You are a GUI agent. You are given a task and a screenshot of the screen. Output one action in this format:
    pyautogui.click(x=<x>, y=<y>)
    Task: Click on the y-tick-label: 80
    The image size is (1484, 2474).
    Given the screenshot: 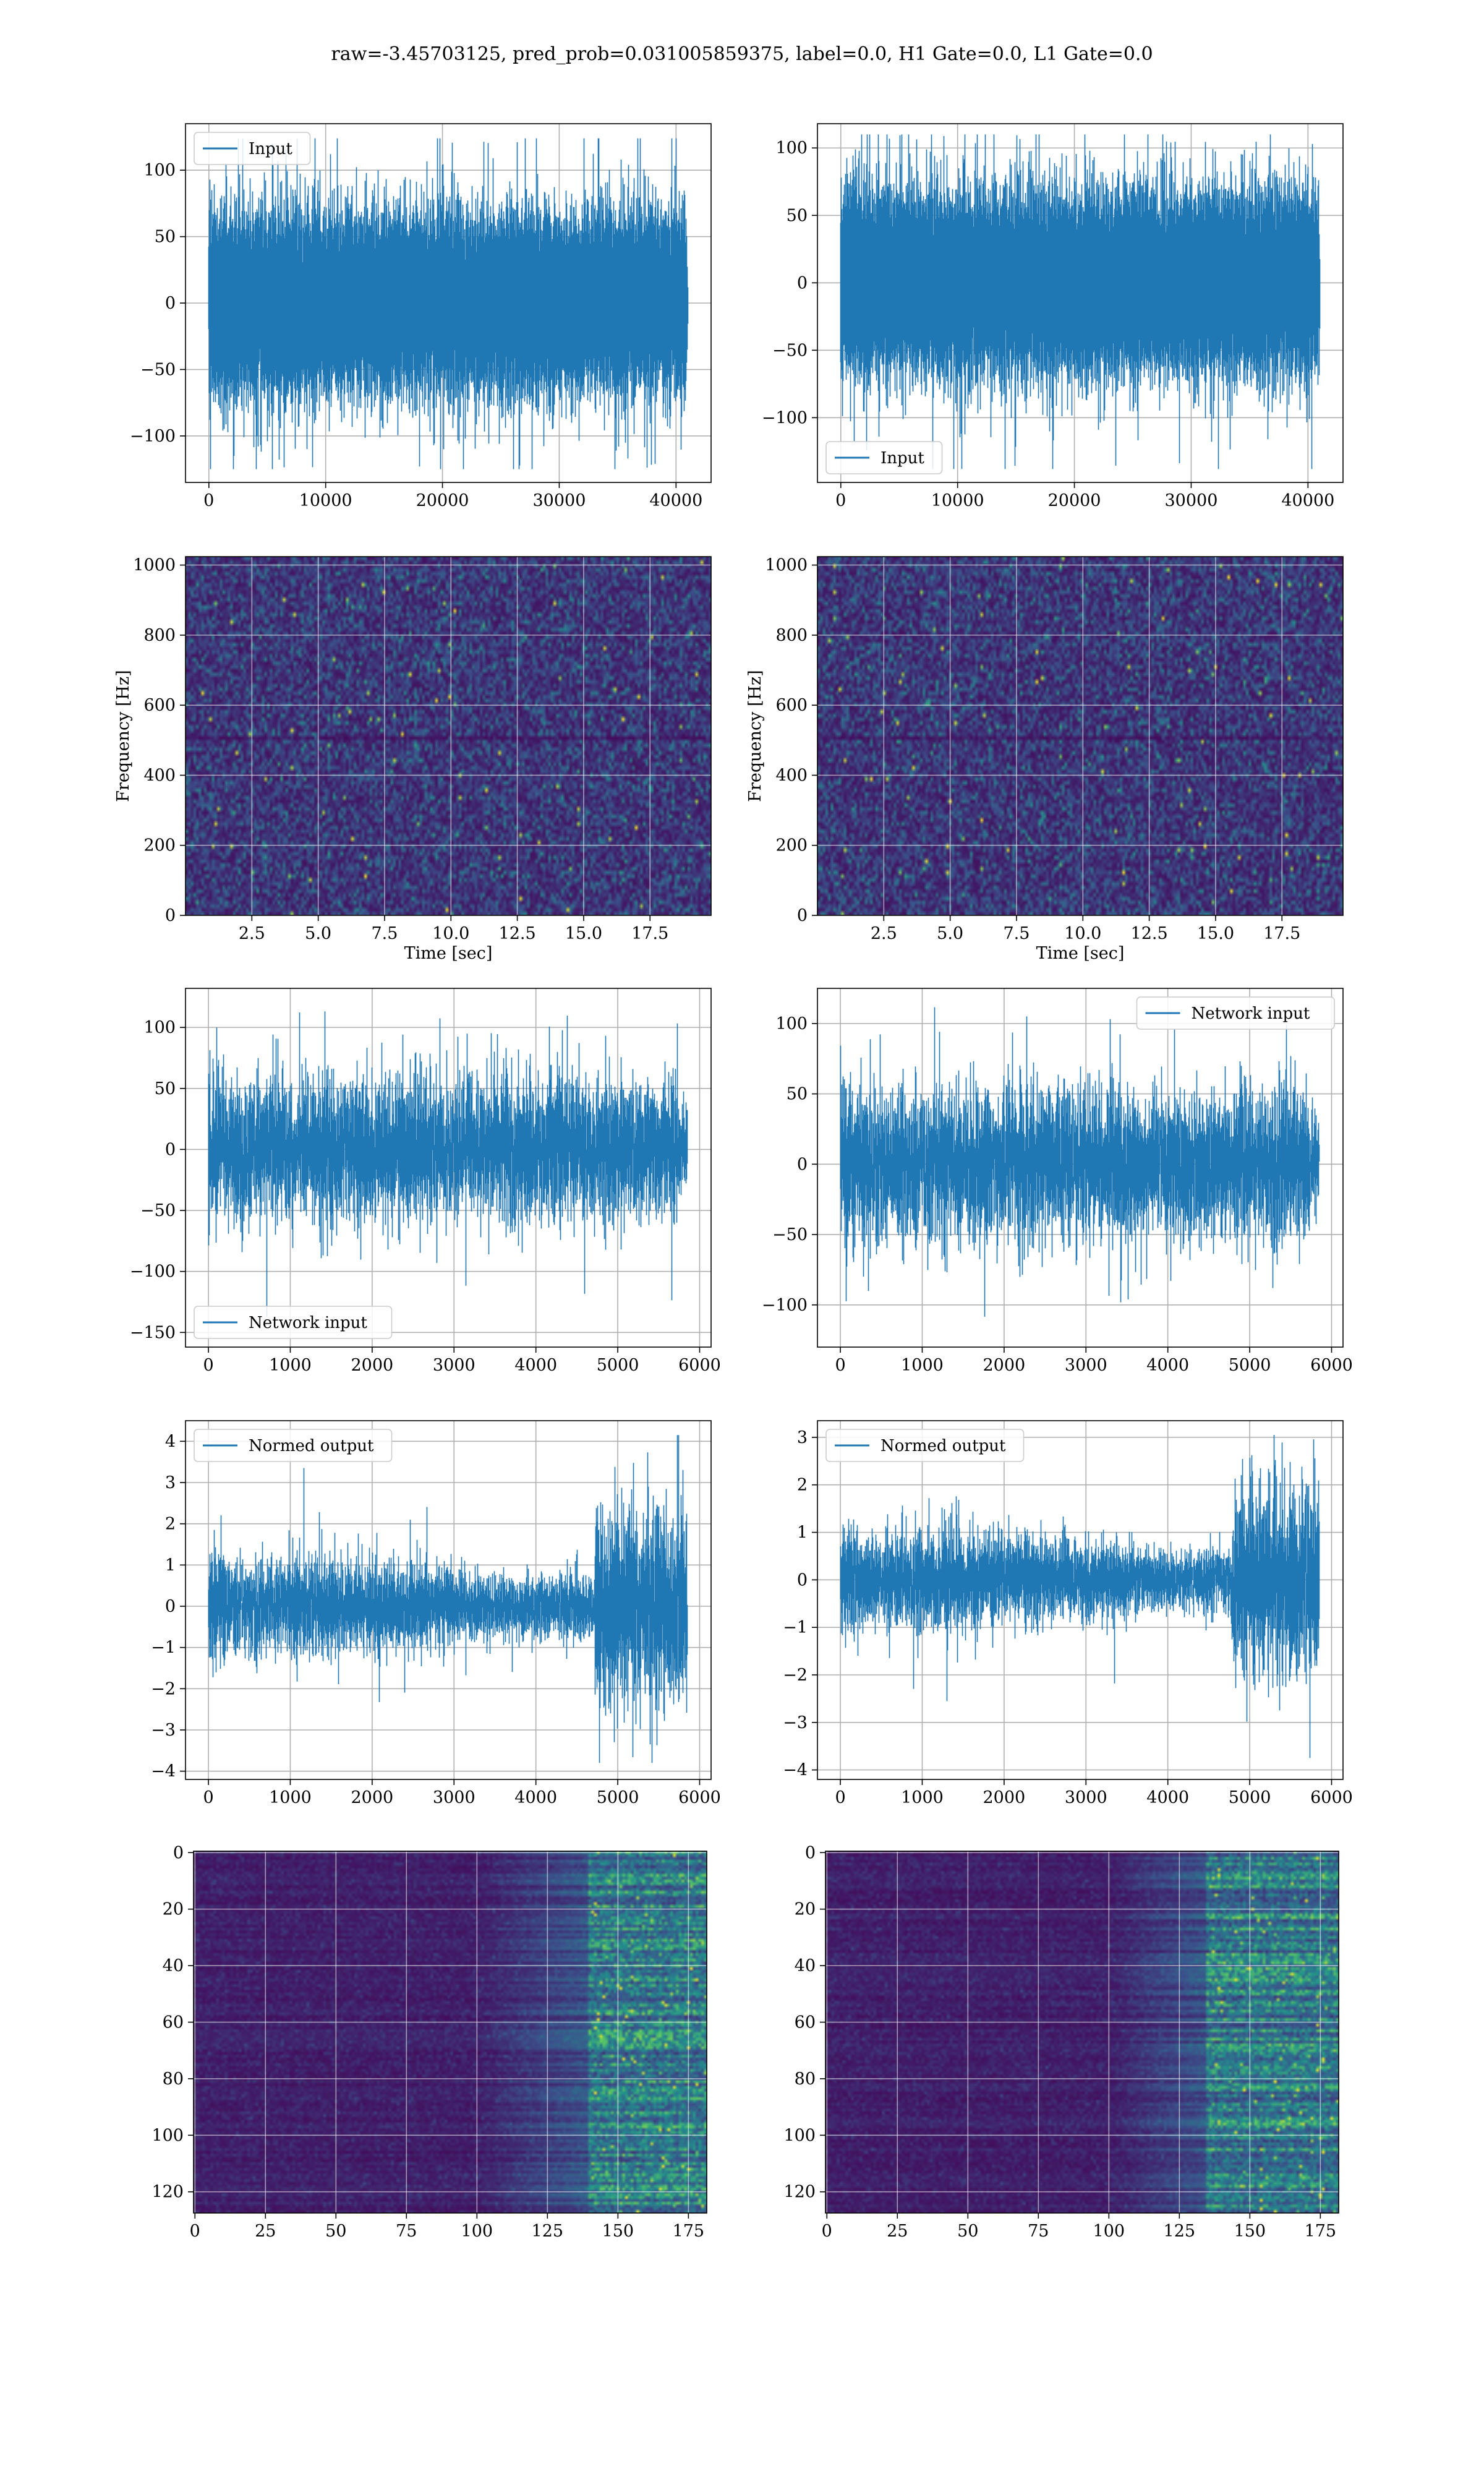 What is the action you would take?
    pyautogui.click(x=805, y=2079)
    